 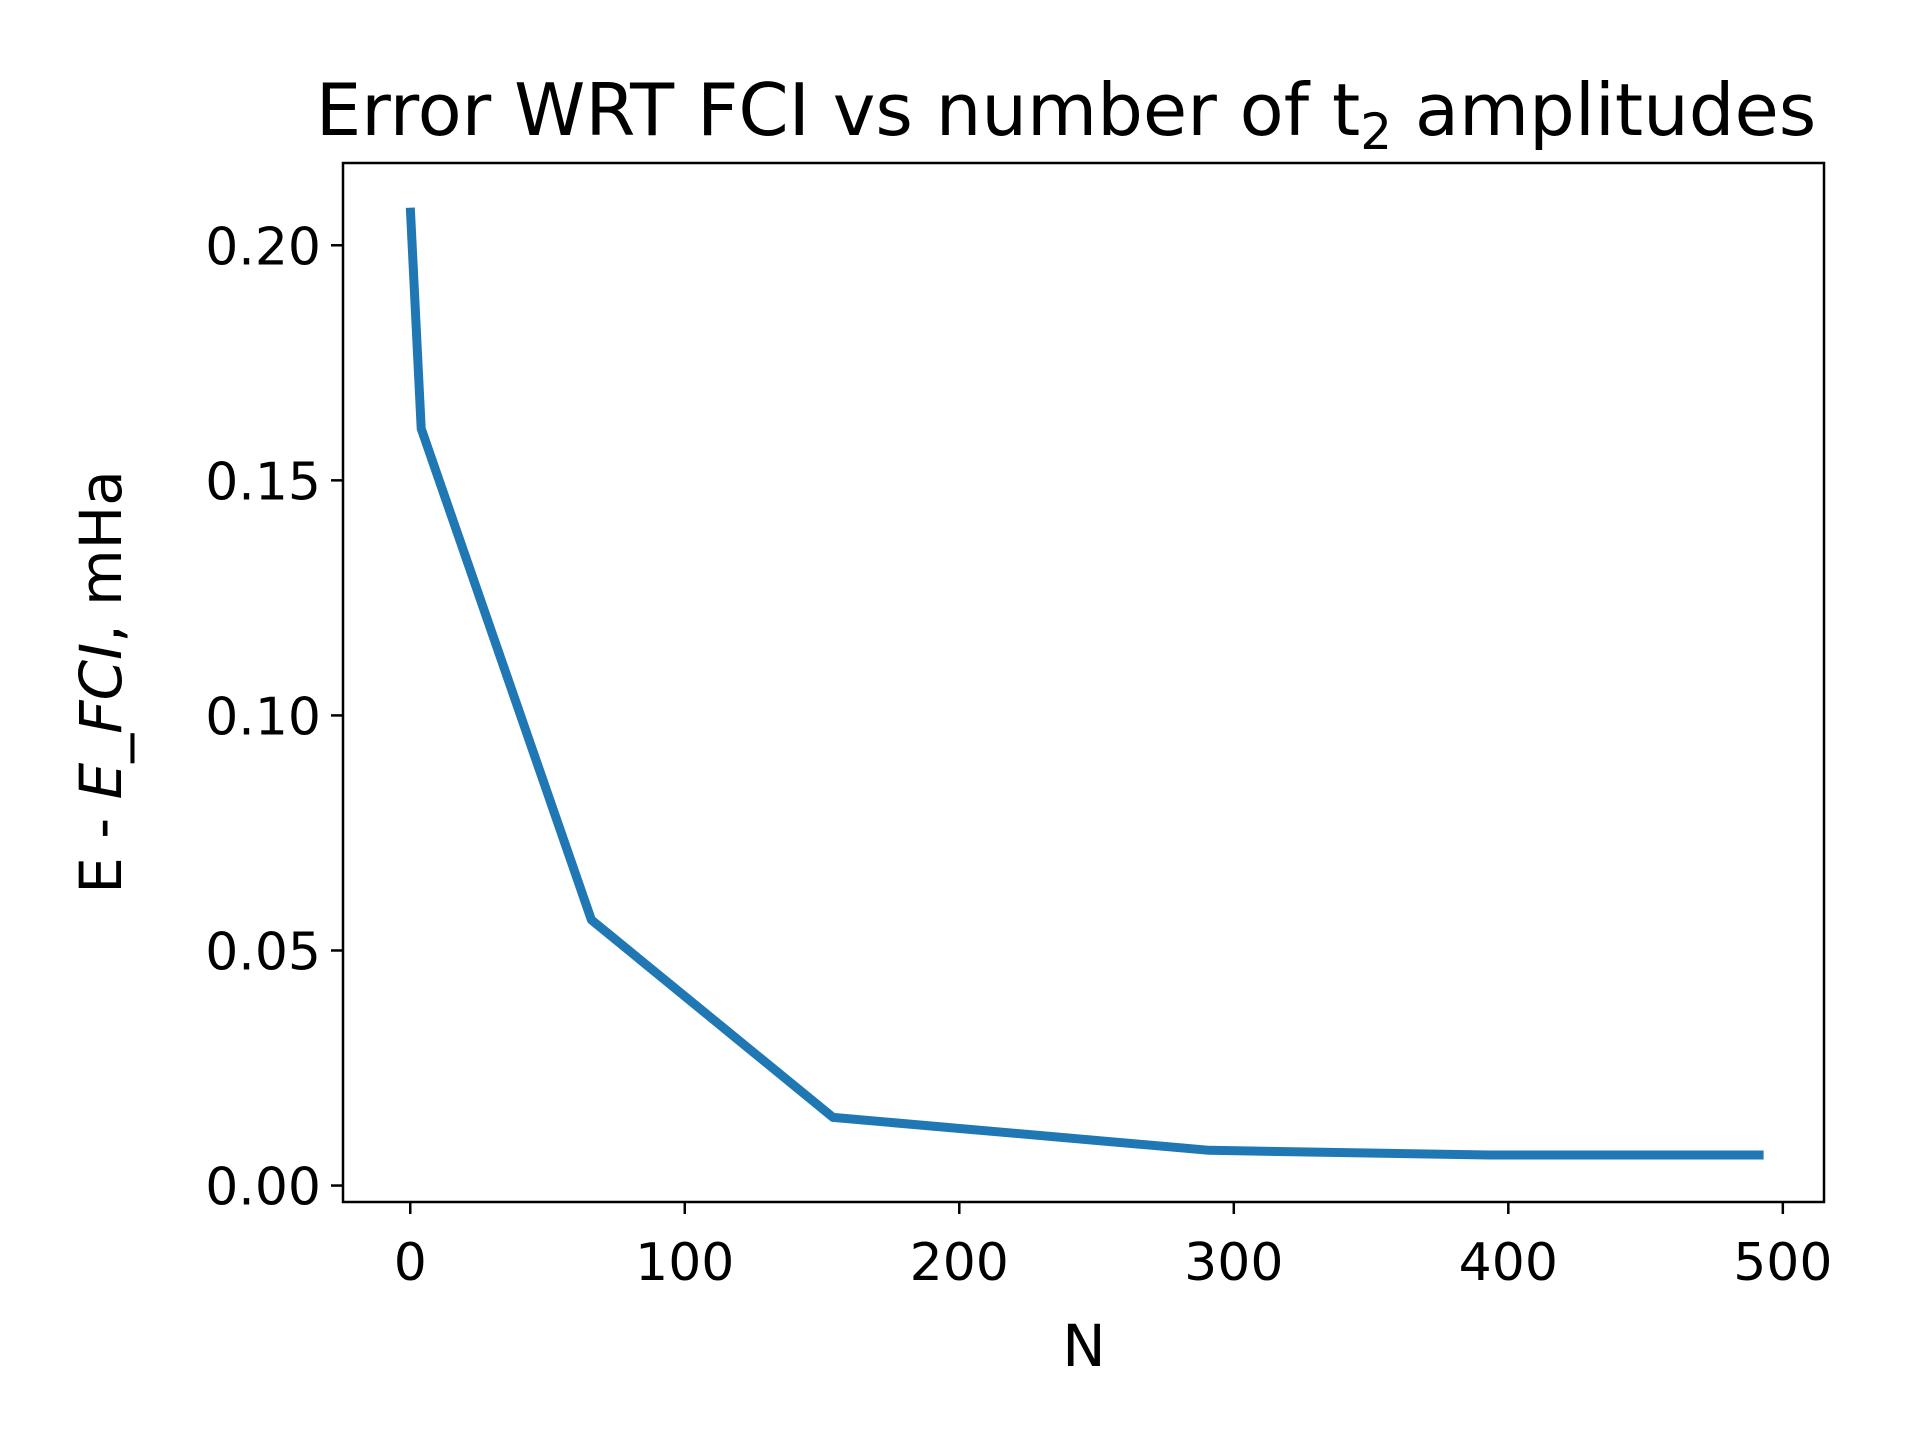 I want to click on chart-title-subscript: 2, so click(x=1376, y=132).